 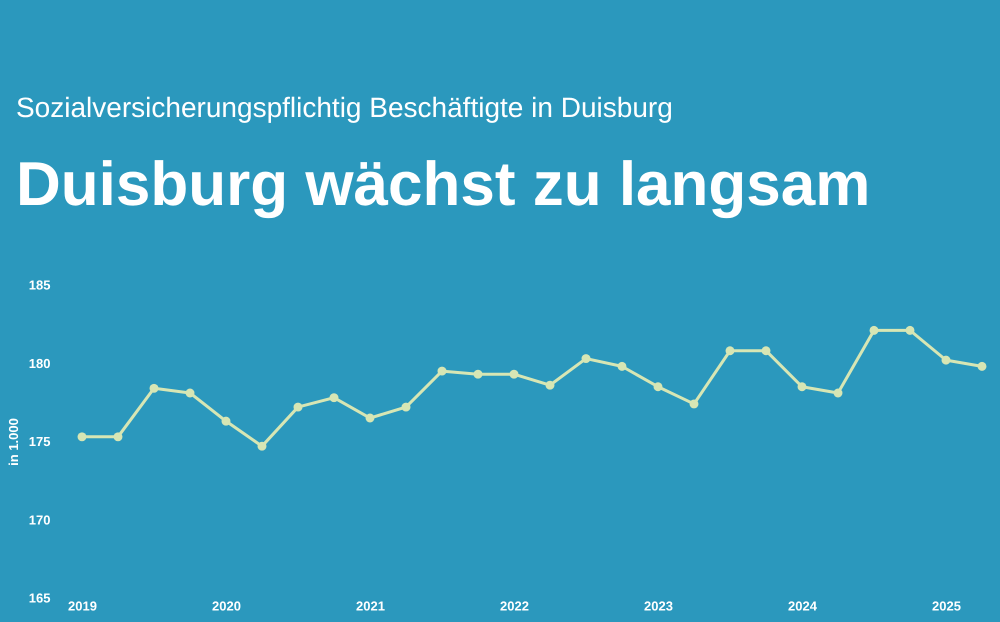 I want to click on chart-subtitle: Sozialversicherungspflichtig Beschäftigte in Duisburg, so click(x=344, y=107).